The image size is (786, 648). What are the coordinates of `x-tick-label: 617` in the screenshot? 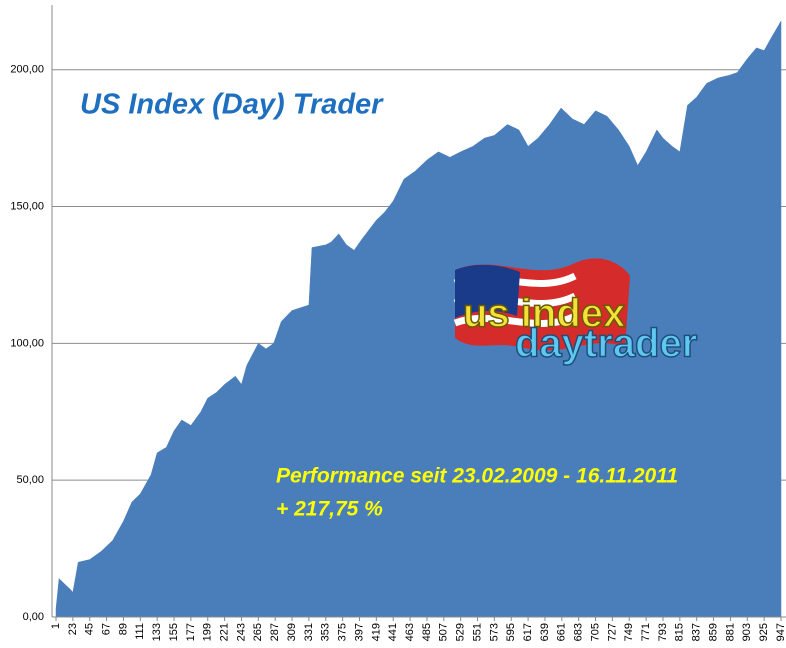 It's located at (528, 632).